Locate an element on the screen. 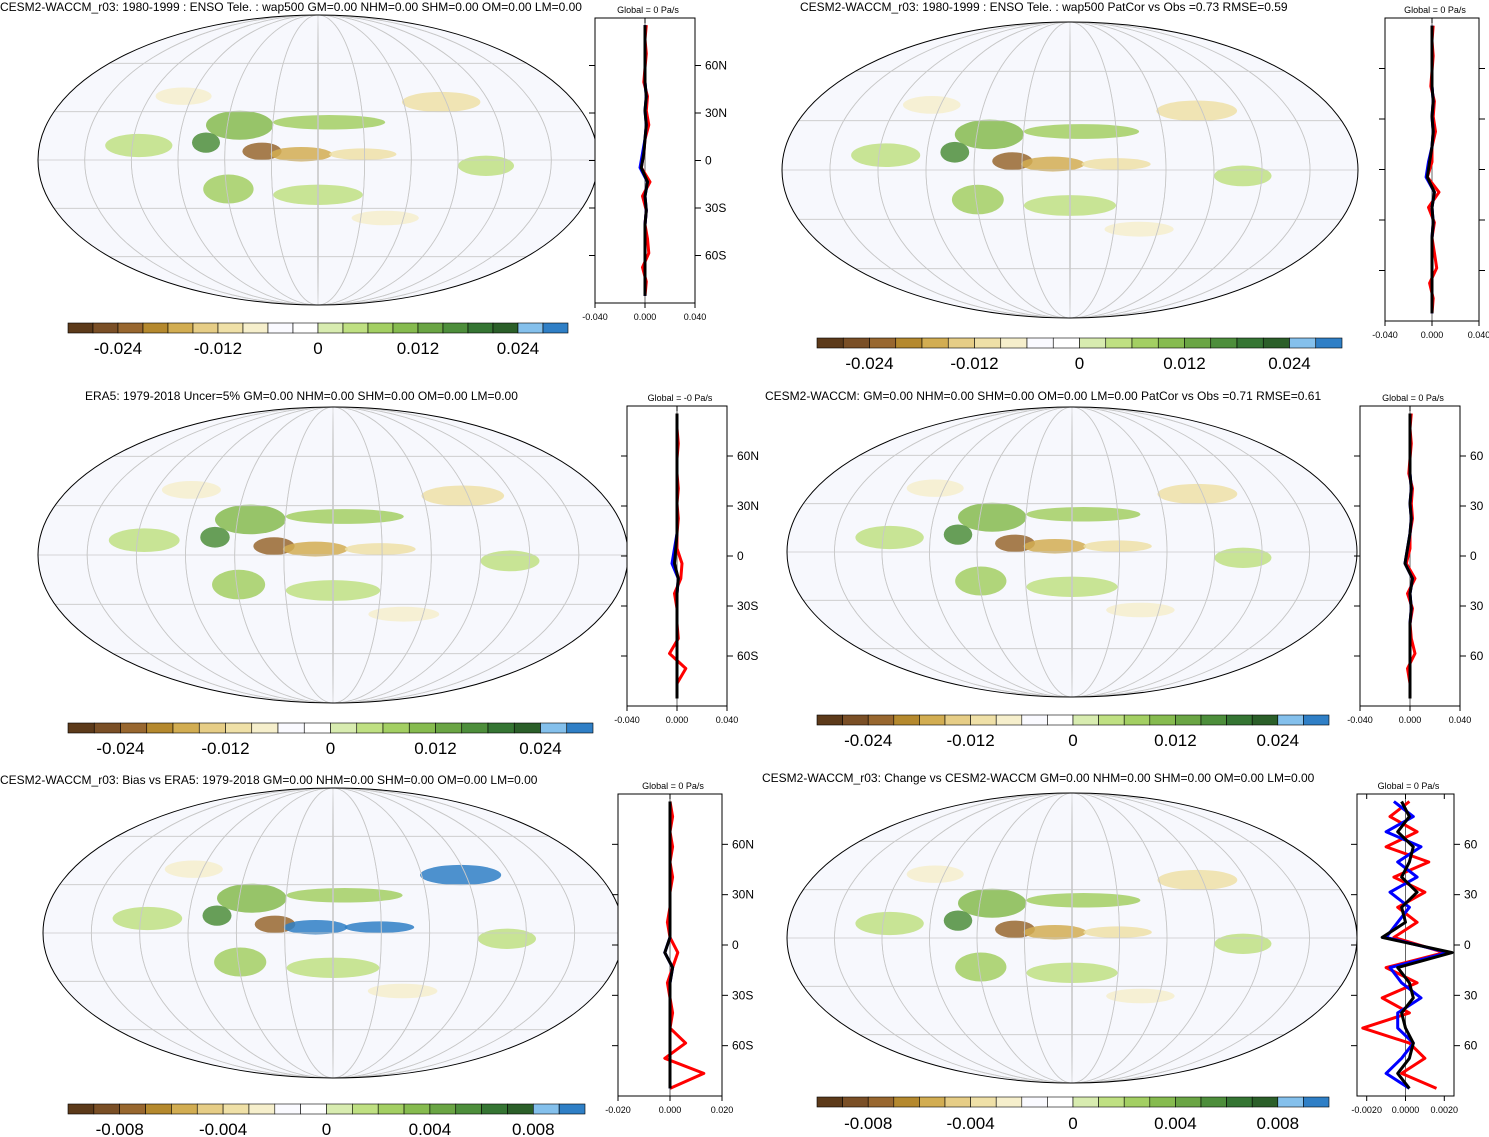  colorbar-tick-label: 0.024 is located at coordinates (1289, 363).